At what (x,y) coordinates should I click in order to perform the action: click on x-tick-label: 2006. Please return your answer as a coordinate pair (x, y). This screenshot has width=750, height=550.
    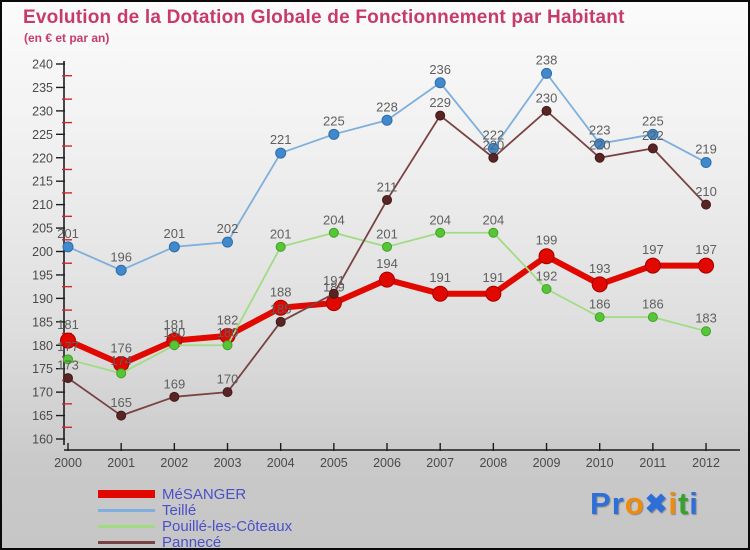
    Looking at the image, I should click on (387, 463).